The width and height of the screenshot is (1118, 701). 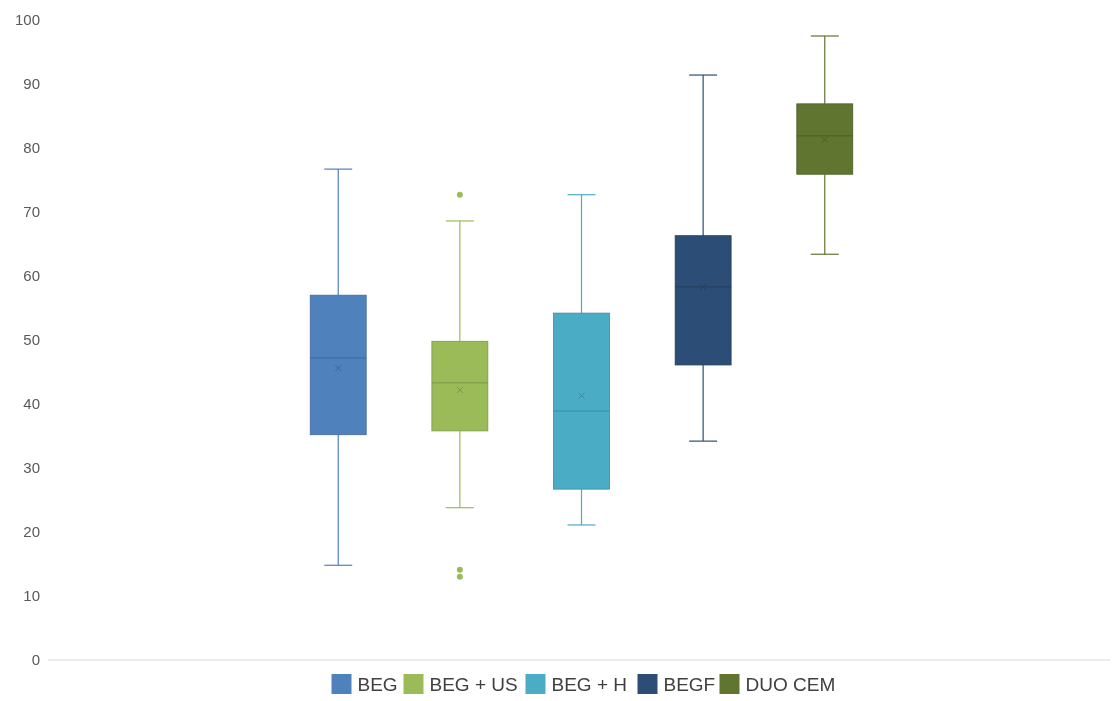 I want to click on y-tick-label: 50, so click(x=31, y=340).